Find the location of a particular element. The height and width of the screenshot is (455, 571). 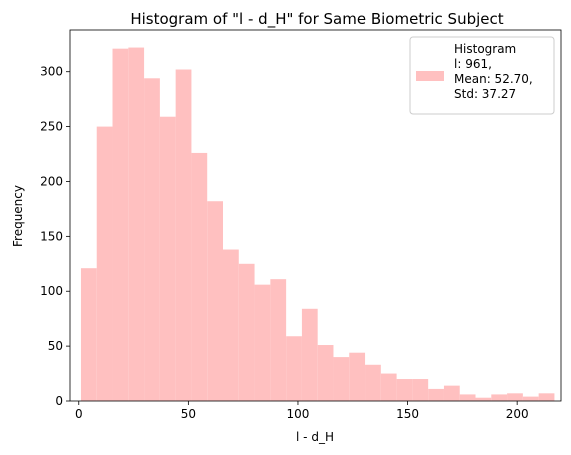

legend-swatch is located at coordinates (430, 76).